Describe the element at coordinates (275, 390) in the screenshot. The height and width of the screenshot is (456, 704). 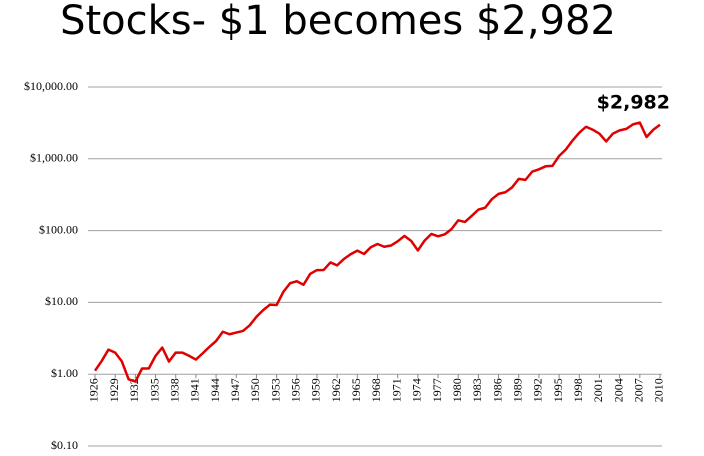
I see `x-tick-label: 1953` at that location.